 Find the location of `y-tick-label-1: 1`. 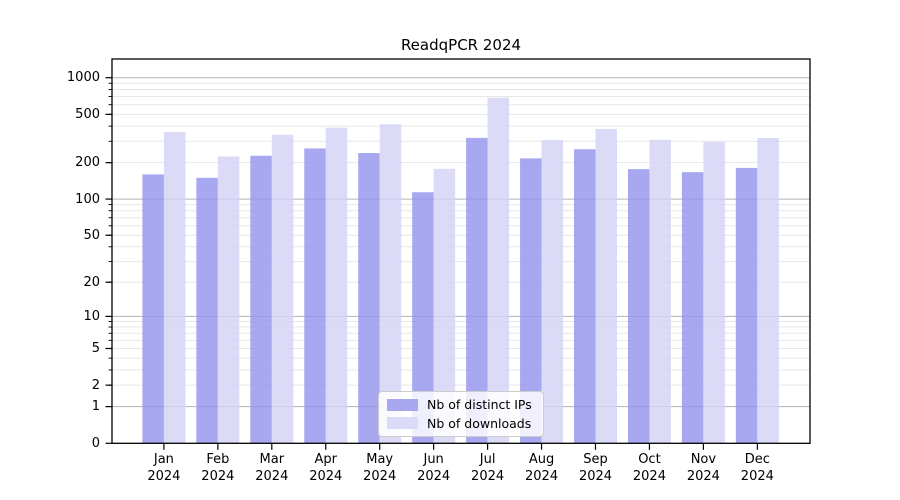

y-tick-label-1: 1 is located at coordinates (95, 407).